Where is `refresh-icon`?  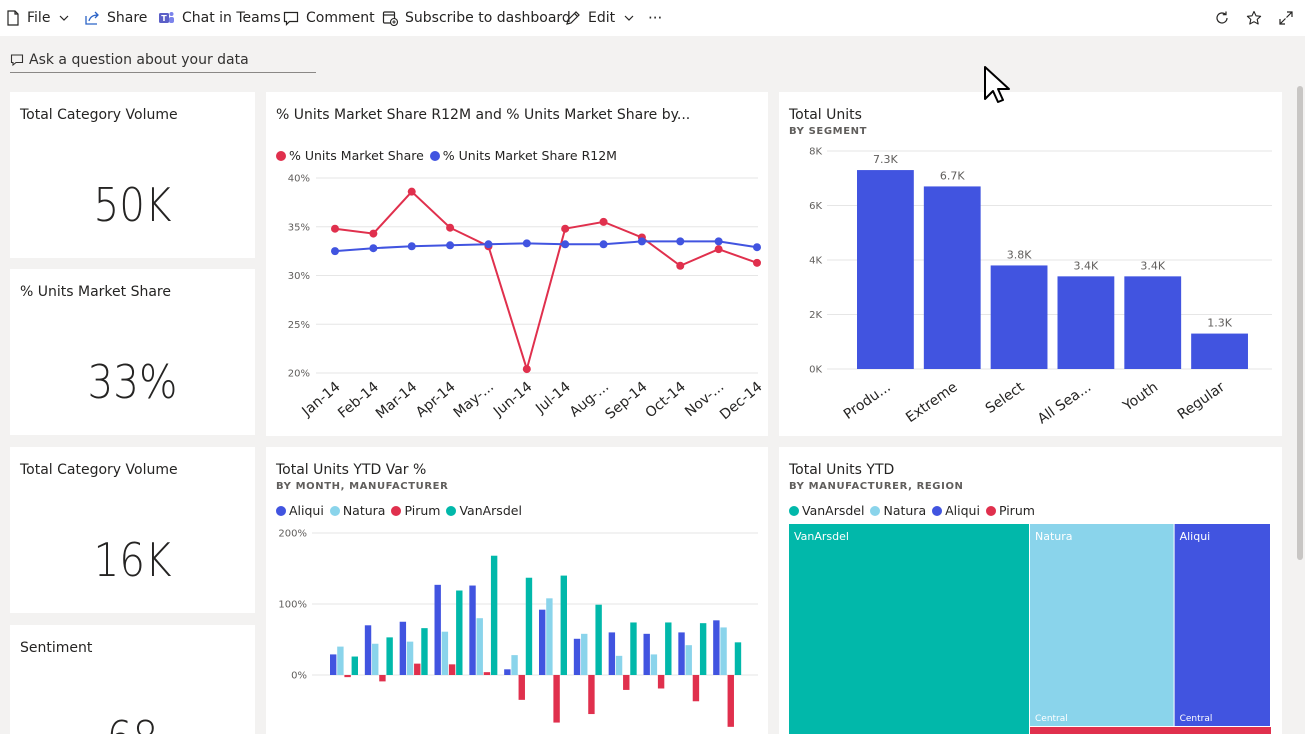 refresh-icon is located at coordinates (1222, 17).